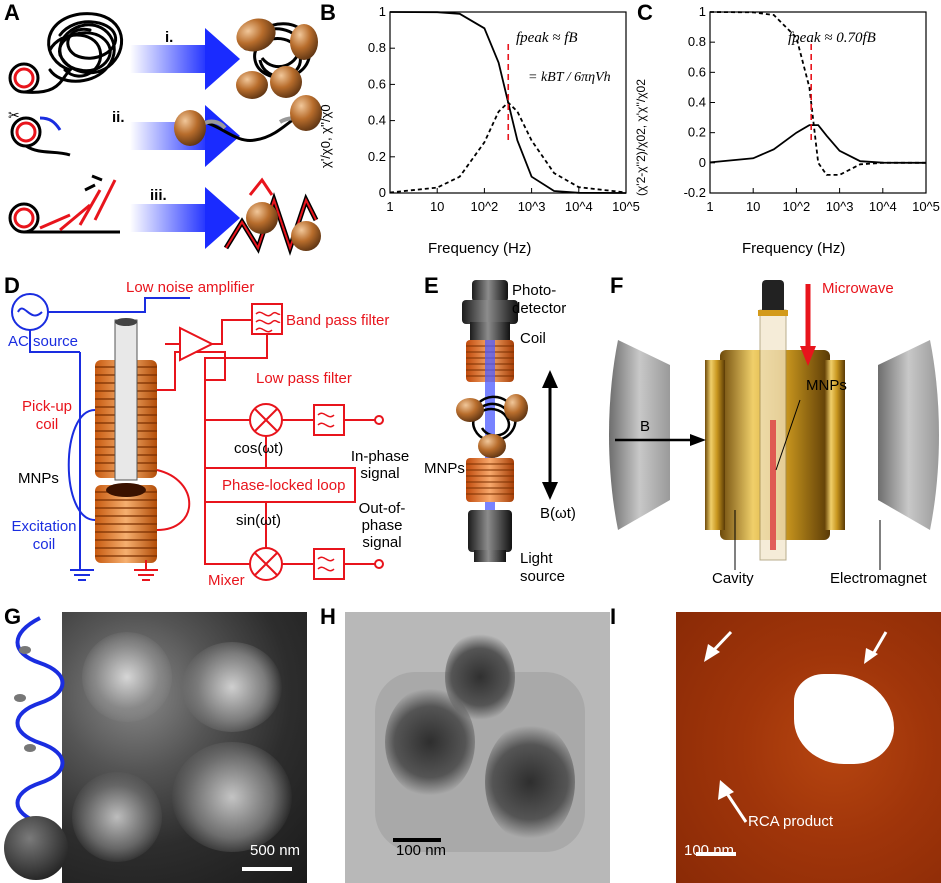 The image size is (941, 883). I want to click on pickup-coil-label: Pick-up coil, so click(47, 415).